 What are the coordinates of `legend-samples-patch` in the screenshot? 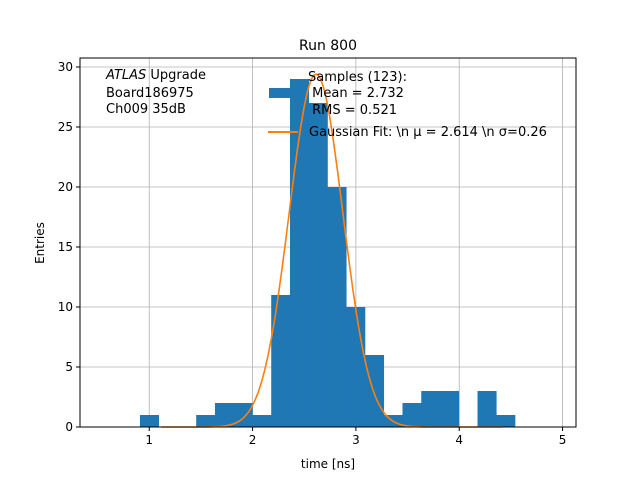 It's located at (279, 93).